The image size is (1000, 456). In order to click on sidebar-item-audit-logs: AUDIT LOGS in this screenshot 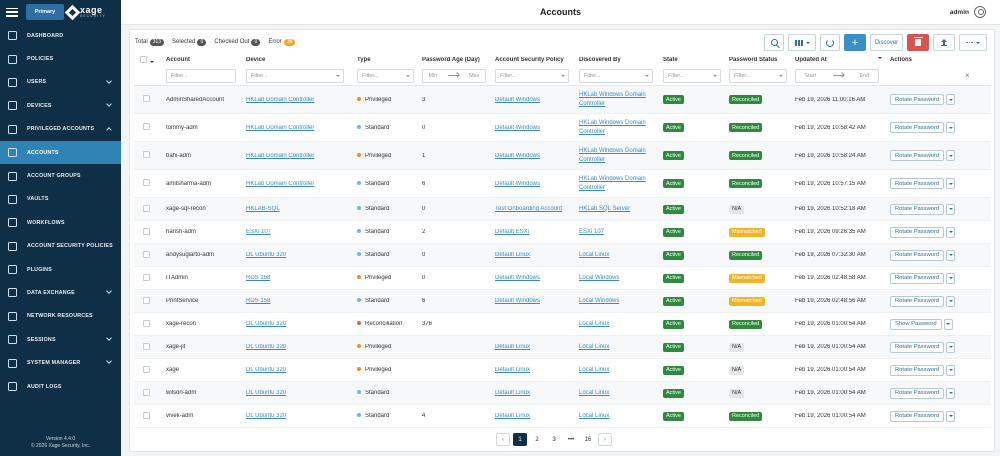, I will do `click(60, 386)`.